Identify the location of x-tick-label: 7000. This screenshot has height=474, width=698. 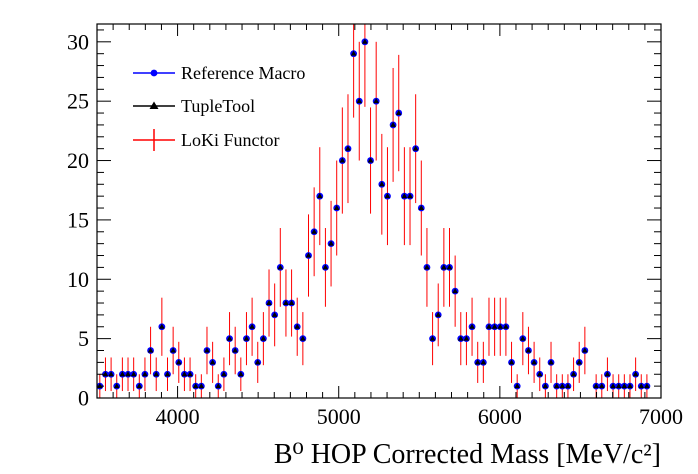
(661, 416).